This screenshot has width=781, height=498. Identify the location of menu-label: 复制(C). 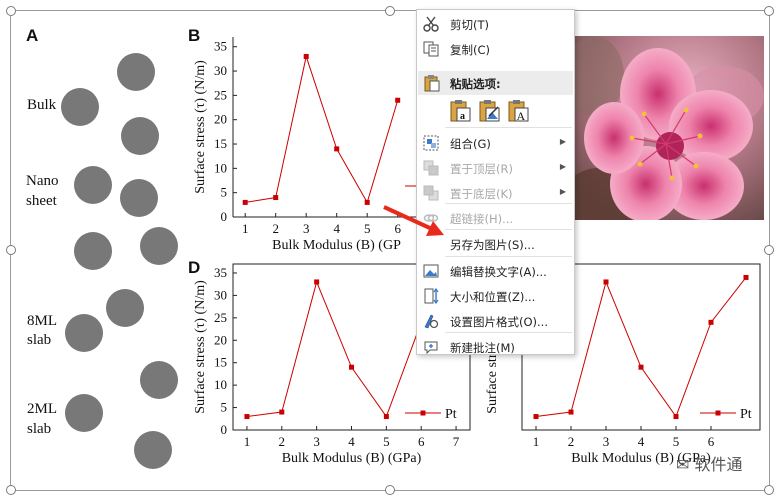
(470, 50).